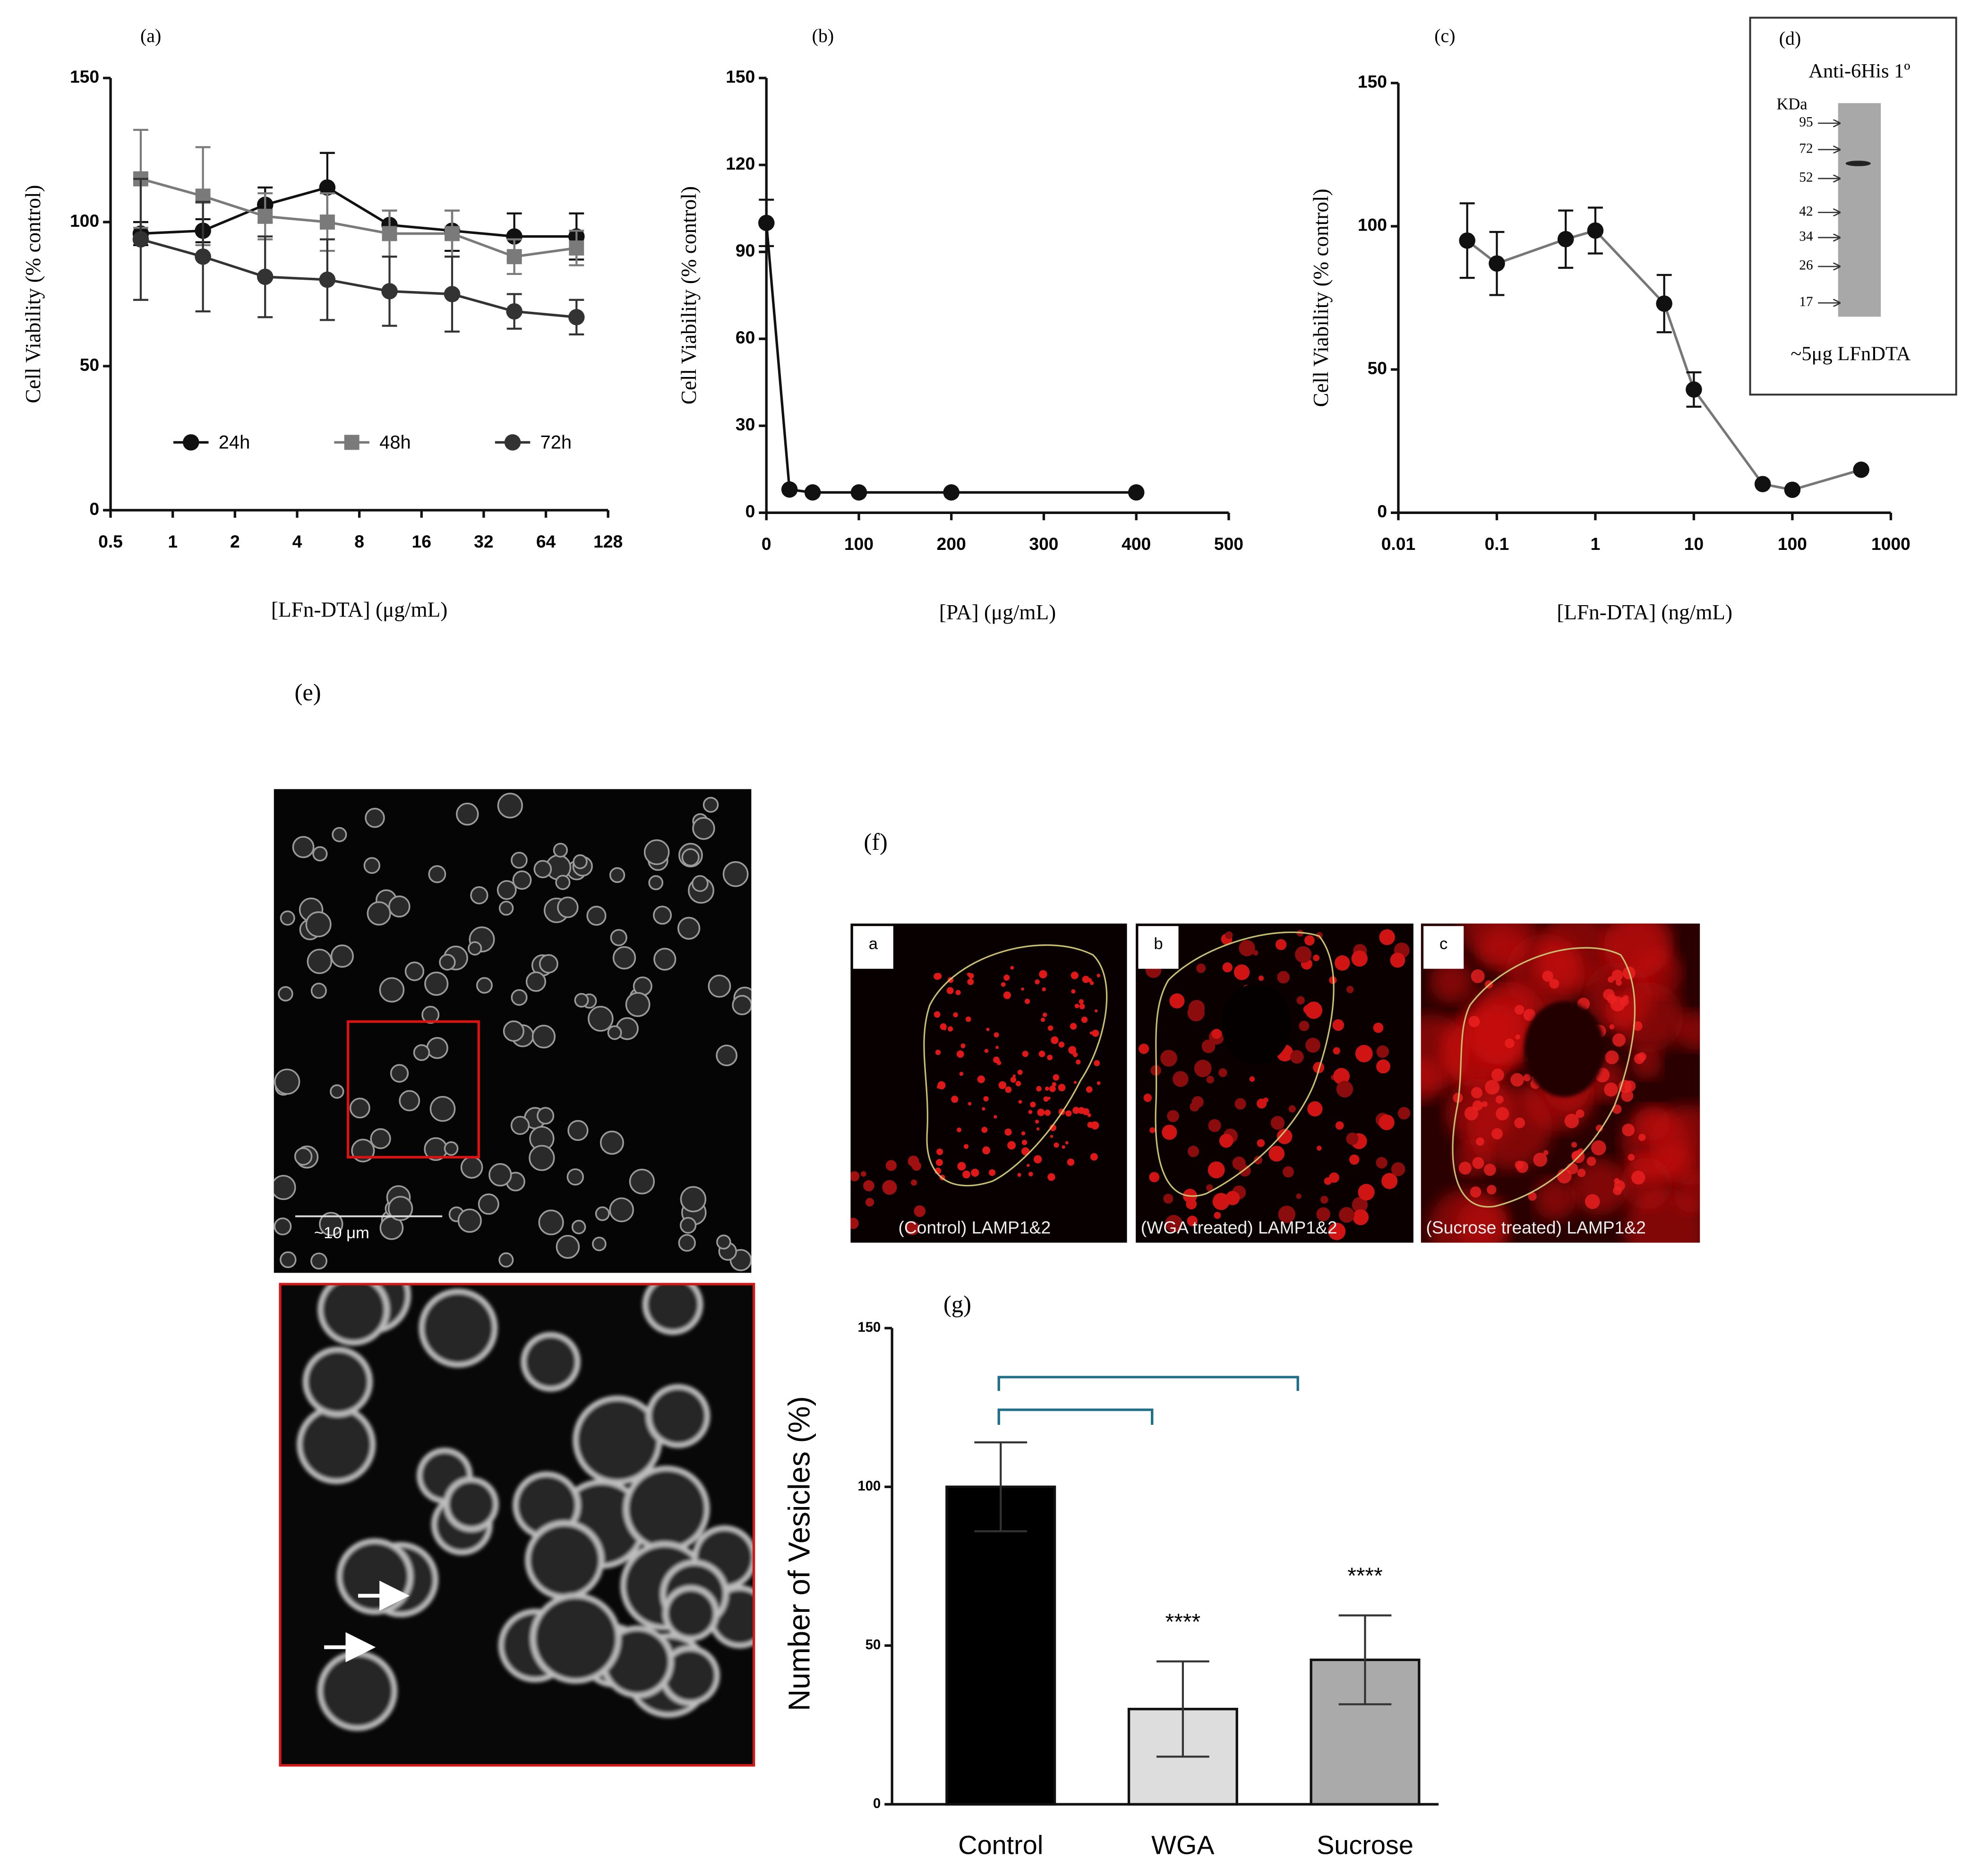 The height and width of the screenshot is (1876, 1970). What do you see at coordinates (89, 365) in the screenshot?
I see `y-tick-label: 50` at bounding box center [89, 365].